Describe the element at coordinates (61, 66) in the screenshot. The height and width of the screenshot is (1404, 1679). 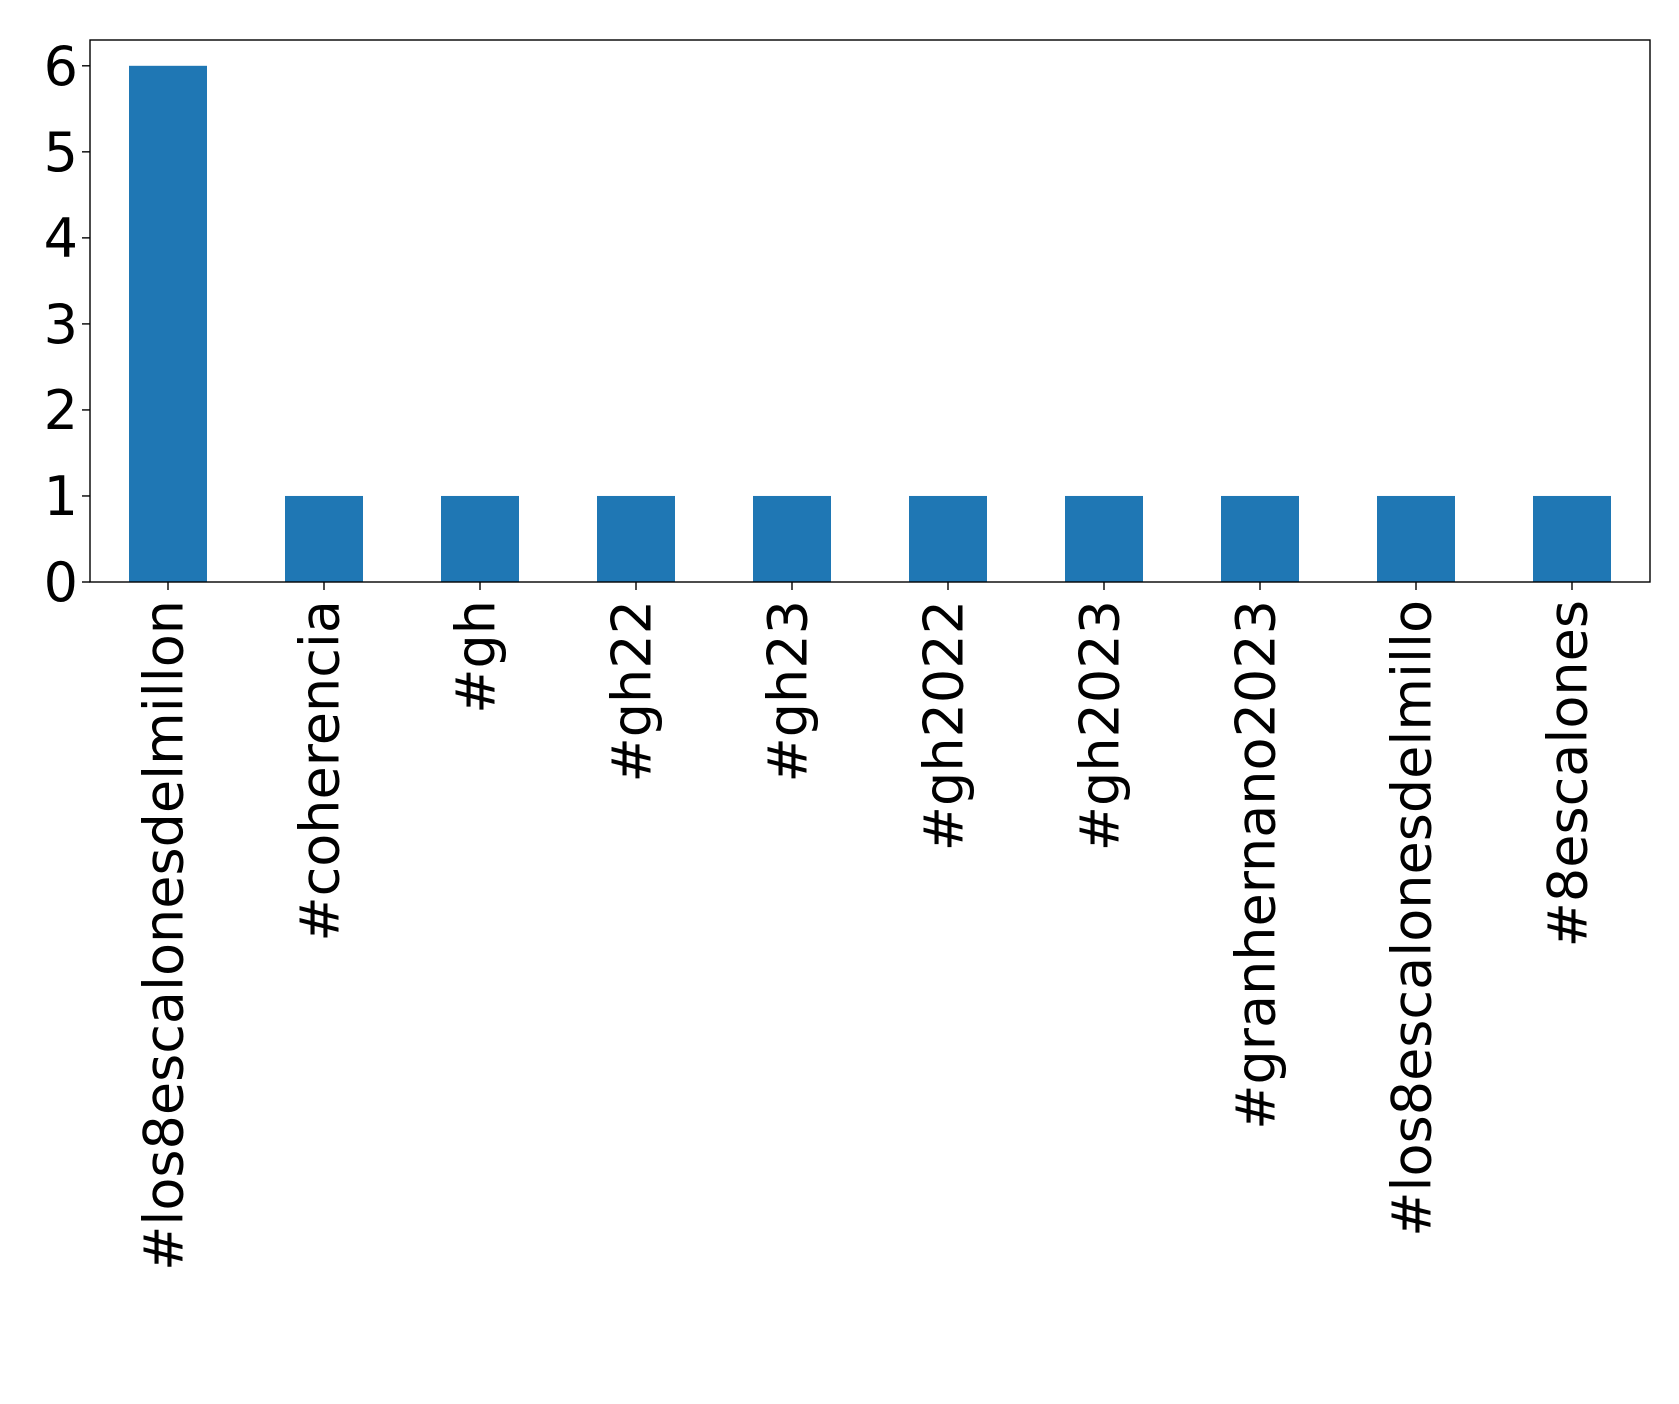
I see `y-tick-label: 6` at that location.